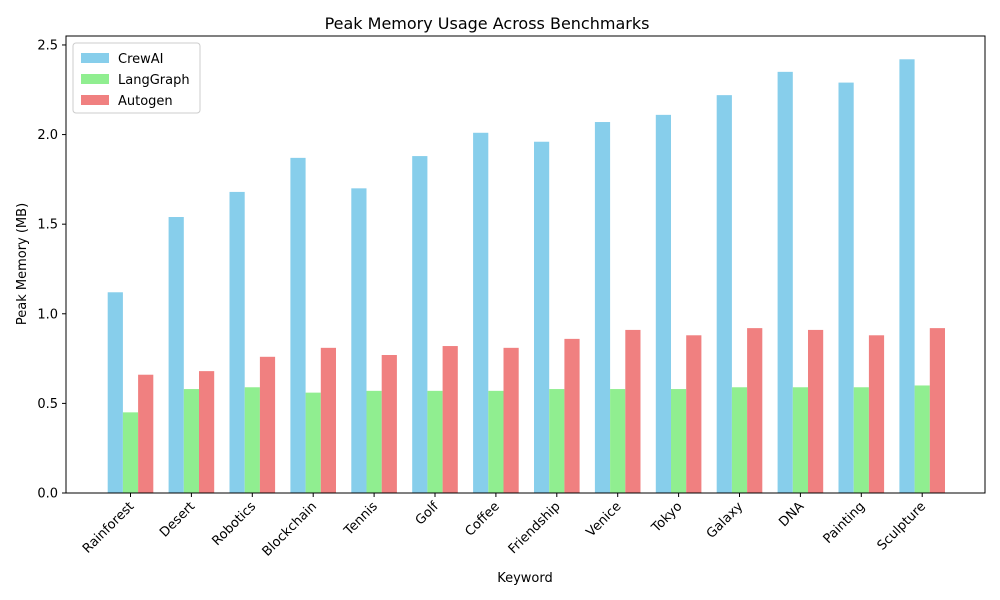 Image resolution: width=1000 pixels, height=600 pixels. What do you see at coordinates (816, 411) in the screenshot?
I see `bar-autogen-dna` at bounding box center [816, 411].